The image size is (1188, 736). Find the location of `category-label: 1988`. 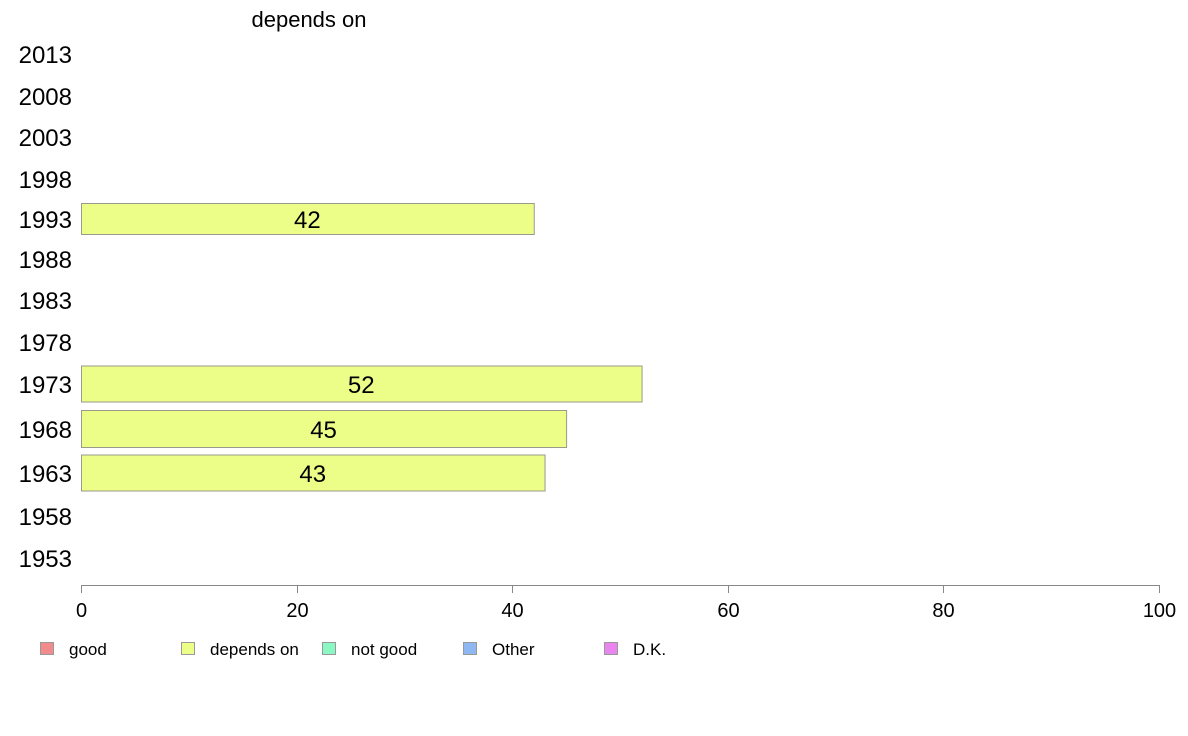

category-label: 1988 is located at coordinates (45, 260).